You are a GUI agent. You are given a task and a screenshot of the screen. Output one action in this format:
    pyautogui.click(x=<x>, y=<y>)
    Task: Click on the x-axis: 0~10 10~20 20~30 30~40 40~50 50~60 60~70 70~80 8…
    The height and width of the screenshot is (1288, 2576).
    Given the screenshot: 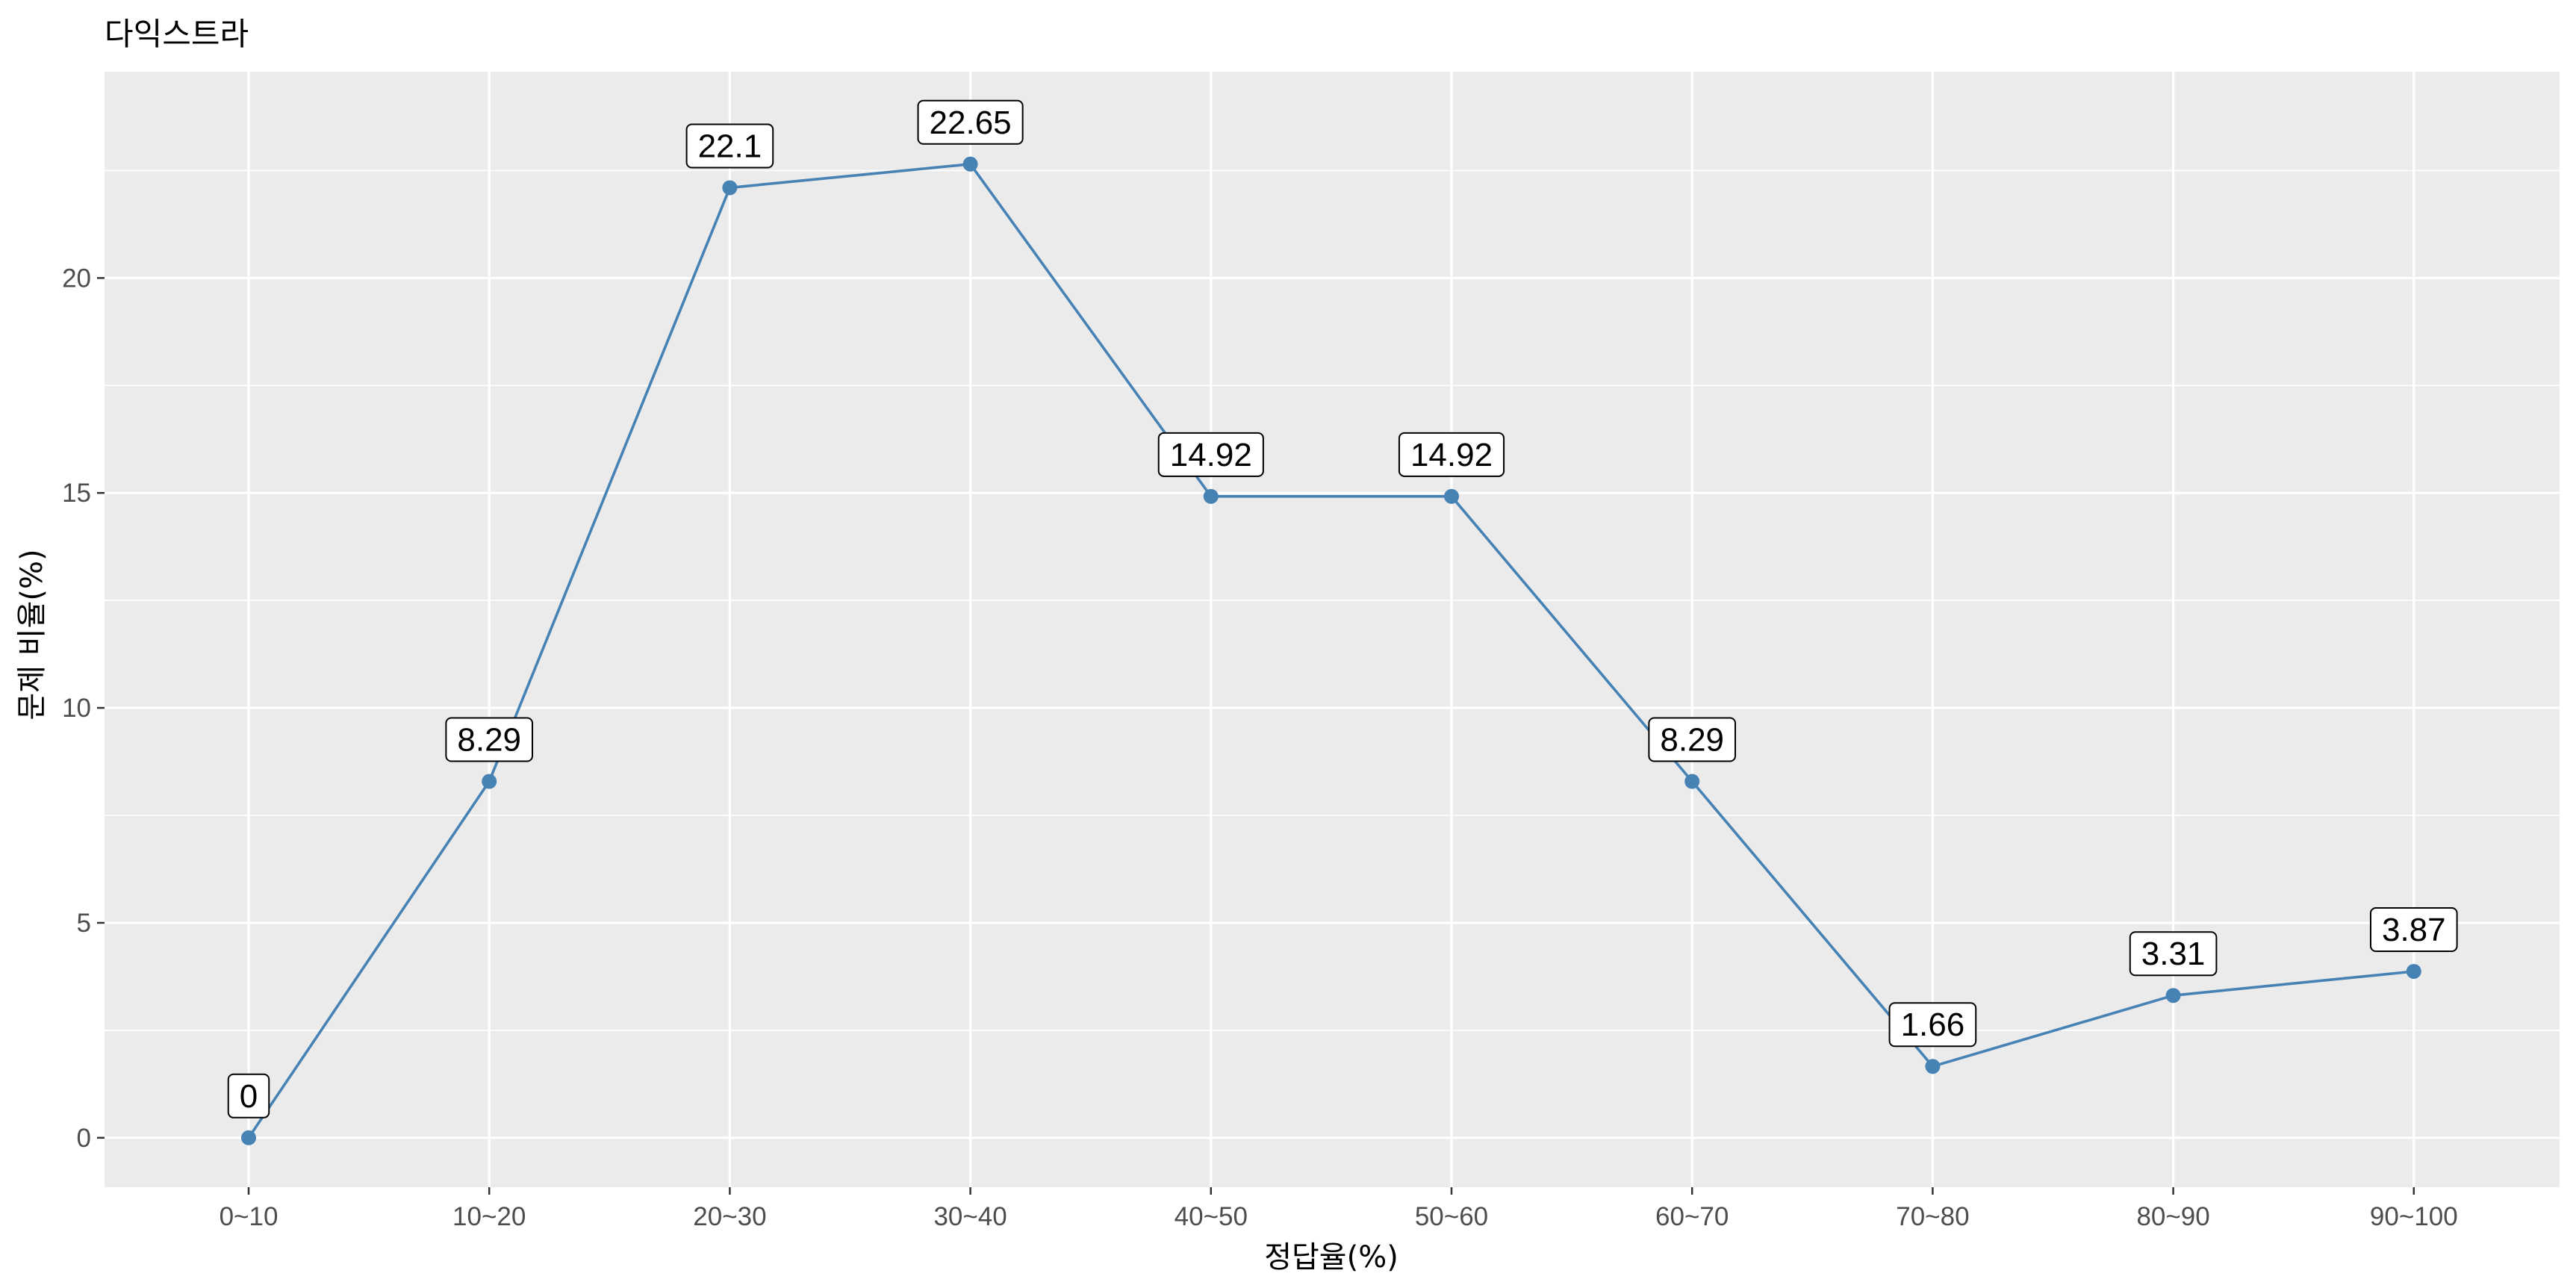 What is the action you would take?
    pyautogui.click(x=1339, y=1209)
    